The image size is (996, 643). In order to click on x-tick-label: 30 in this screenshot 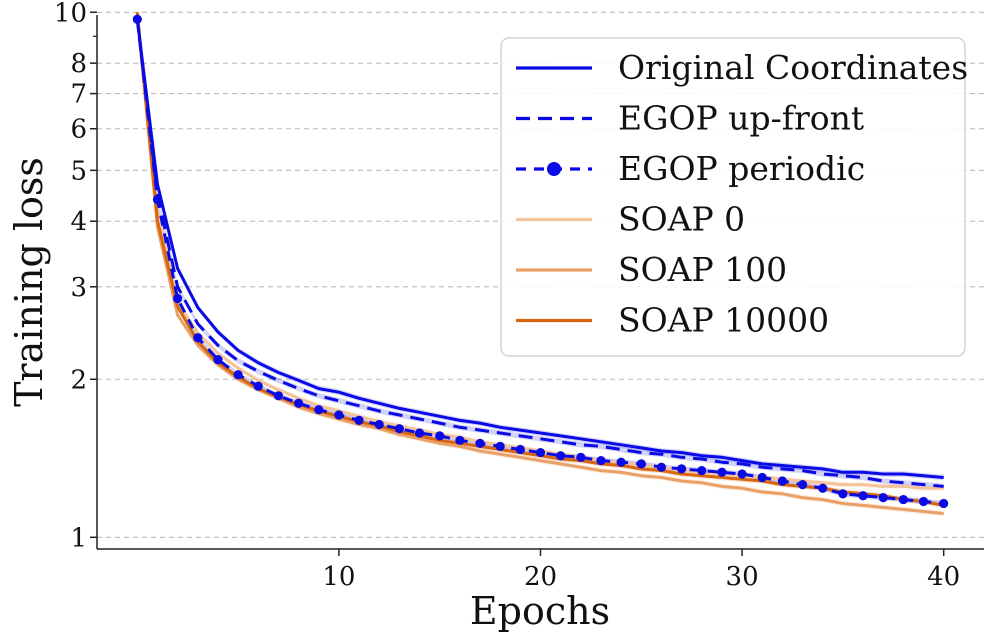, I will do `click(742, 577)`.